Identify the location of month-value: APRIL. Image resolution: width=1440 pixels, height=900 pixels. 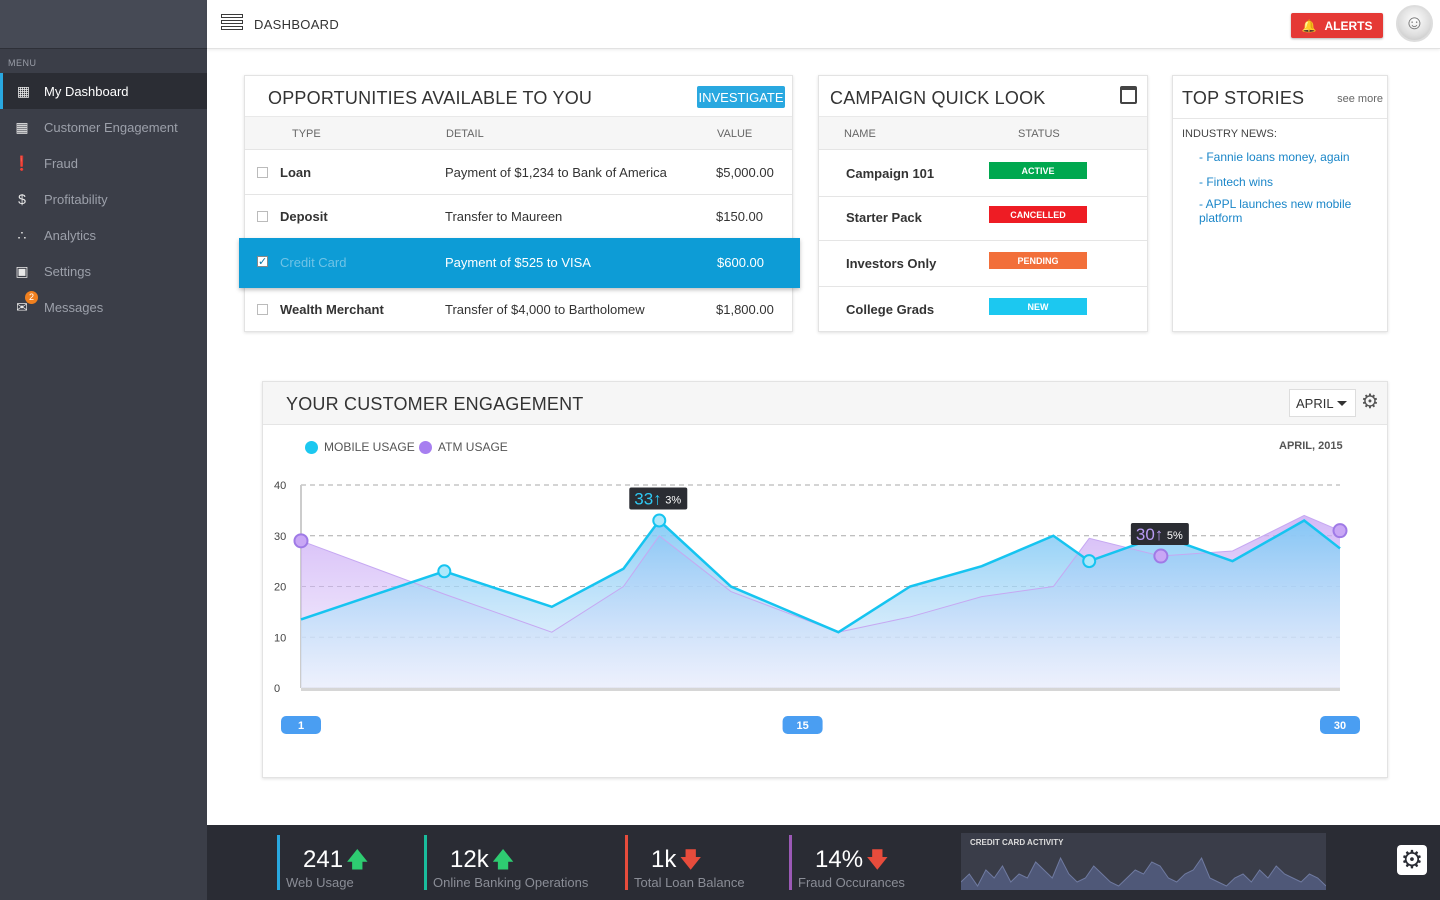
(1315, 403).